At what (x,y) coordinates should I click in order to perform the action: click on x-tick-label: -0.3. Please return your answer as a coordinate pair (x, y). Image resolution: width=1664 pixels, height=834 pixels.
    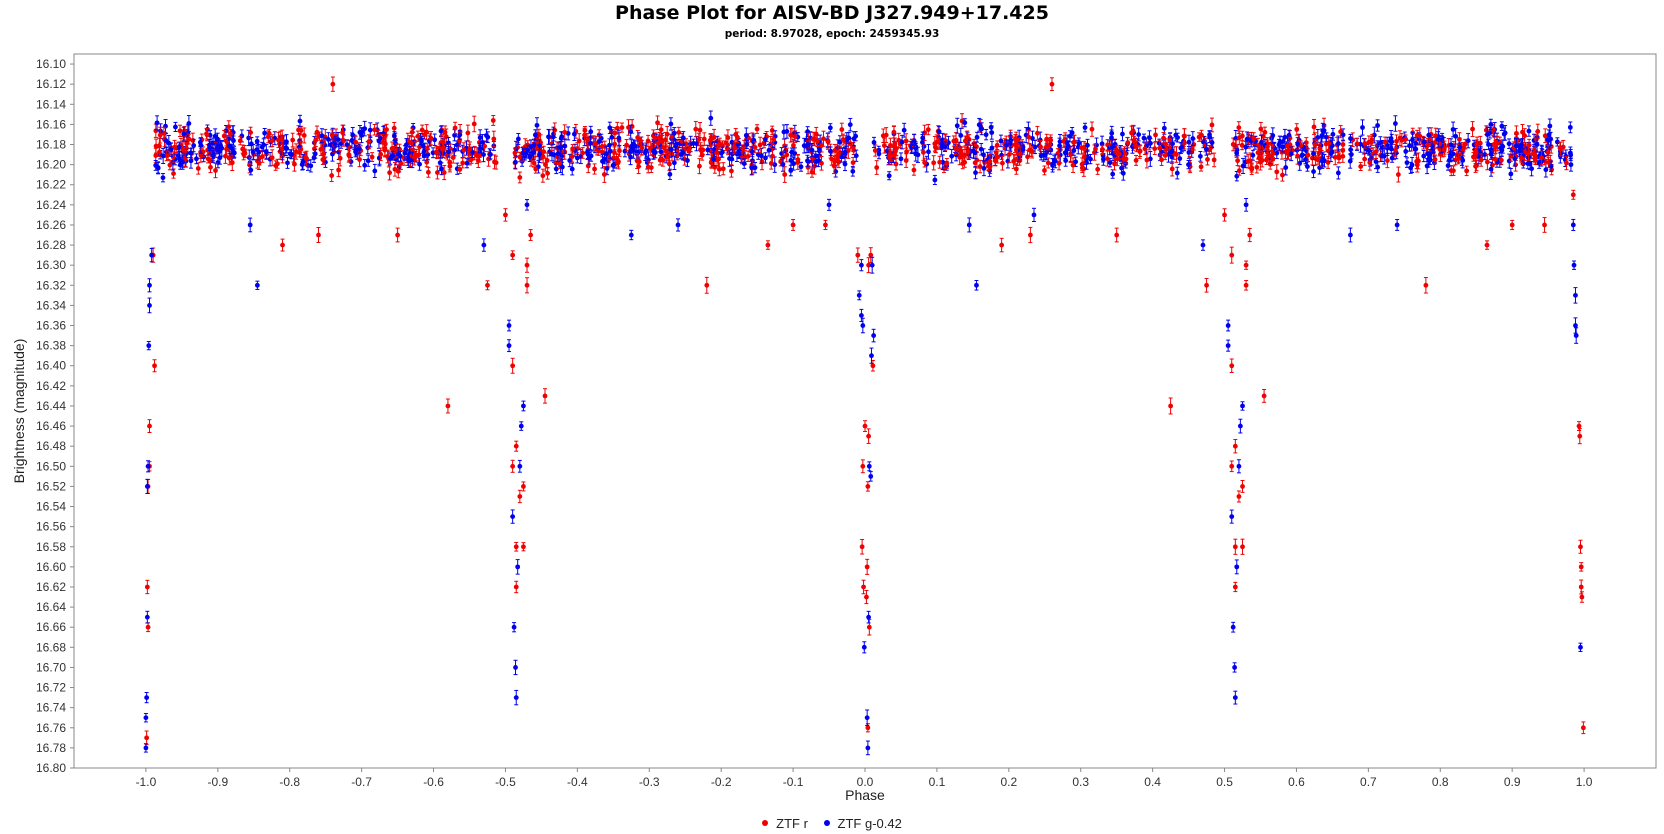
    Looking at the image, I should click on (649, 782).